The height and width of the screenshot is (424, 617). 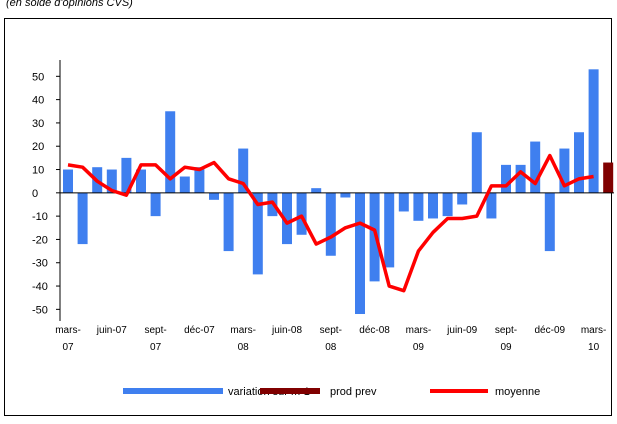 What do you see at coordinates (199, 330) in the screenshot?
I see `x-tick-label: déc-07` at bounding box center [199, 330].